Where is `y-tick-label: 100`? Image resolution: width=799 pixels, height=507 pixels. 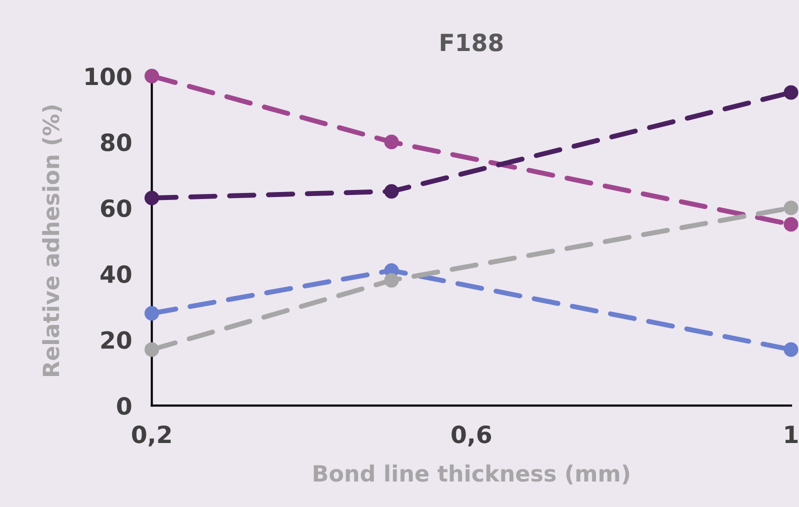 y-tick-label: 100 is located at coordinates (109, 76).